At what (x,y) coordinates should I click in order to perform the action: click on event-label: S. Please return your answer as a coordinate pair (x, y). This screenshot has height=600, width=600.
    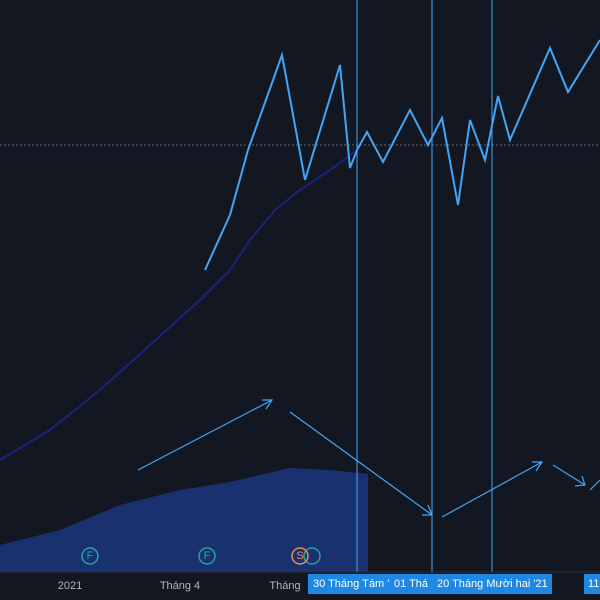
    Looking at the image, I should click on (299, 556).